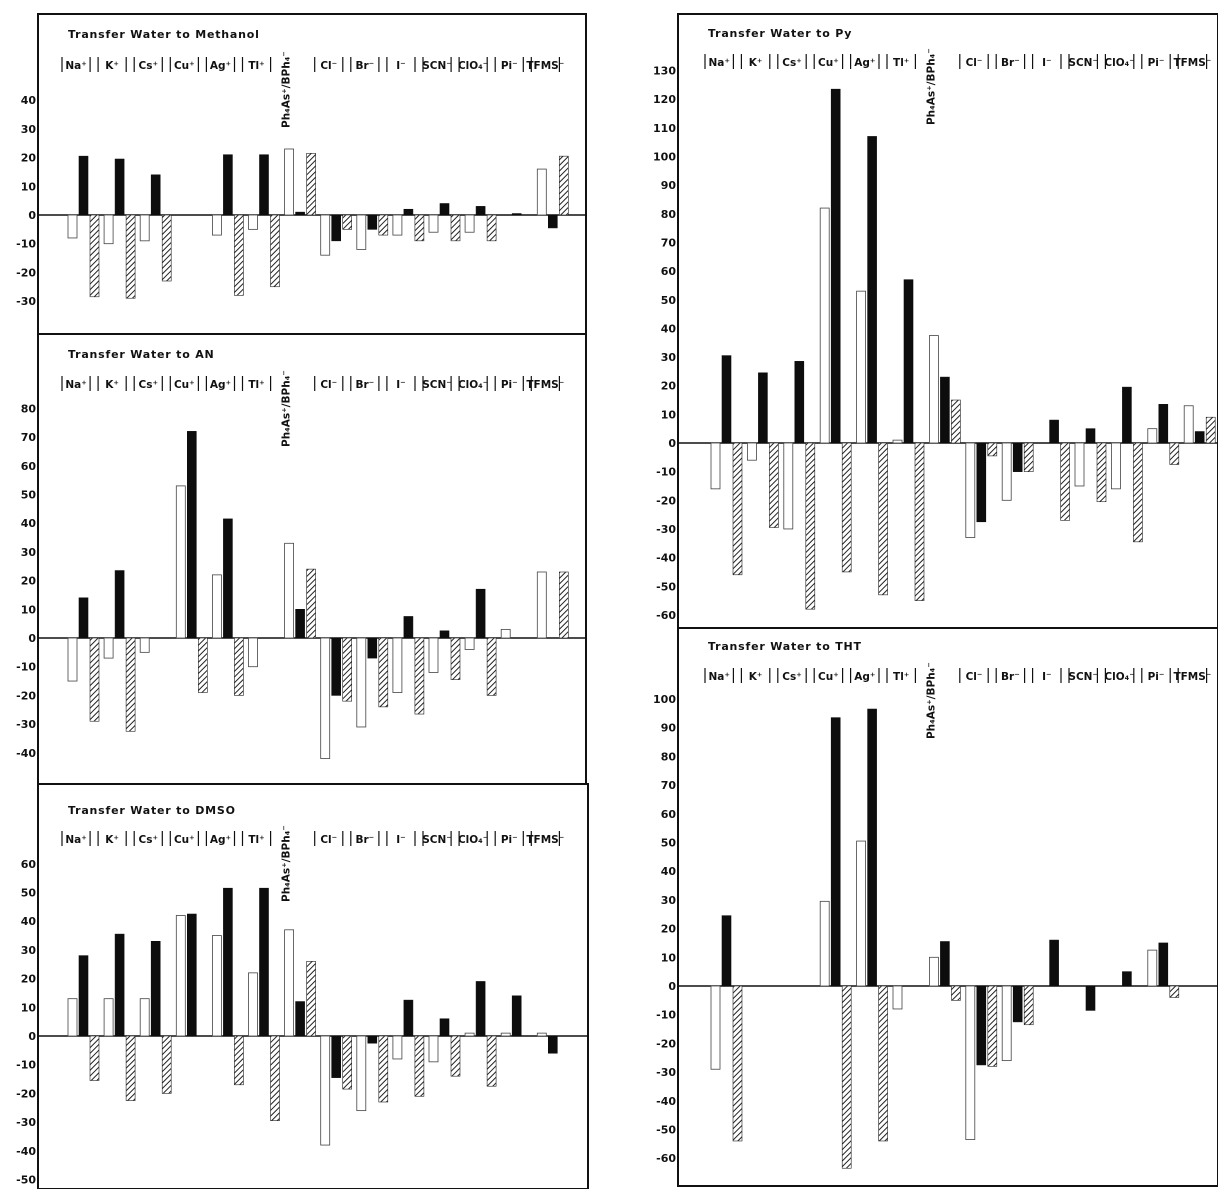 The height and width of the screenshot is (1193, 1218). I want to click on category-label: Cs⁺, so click(149, 66).